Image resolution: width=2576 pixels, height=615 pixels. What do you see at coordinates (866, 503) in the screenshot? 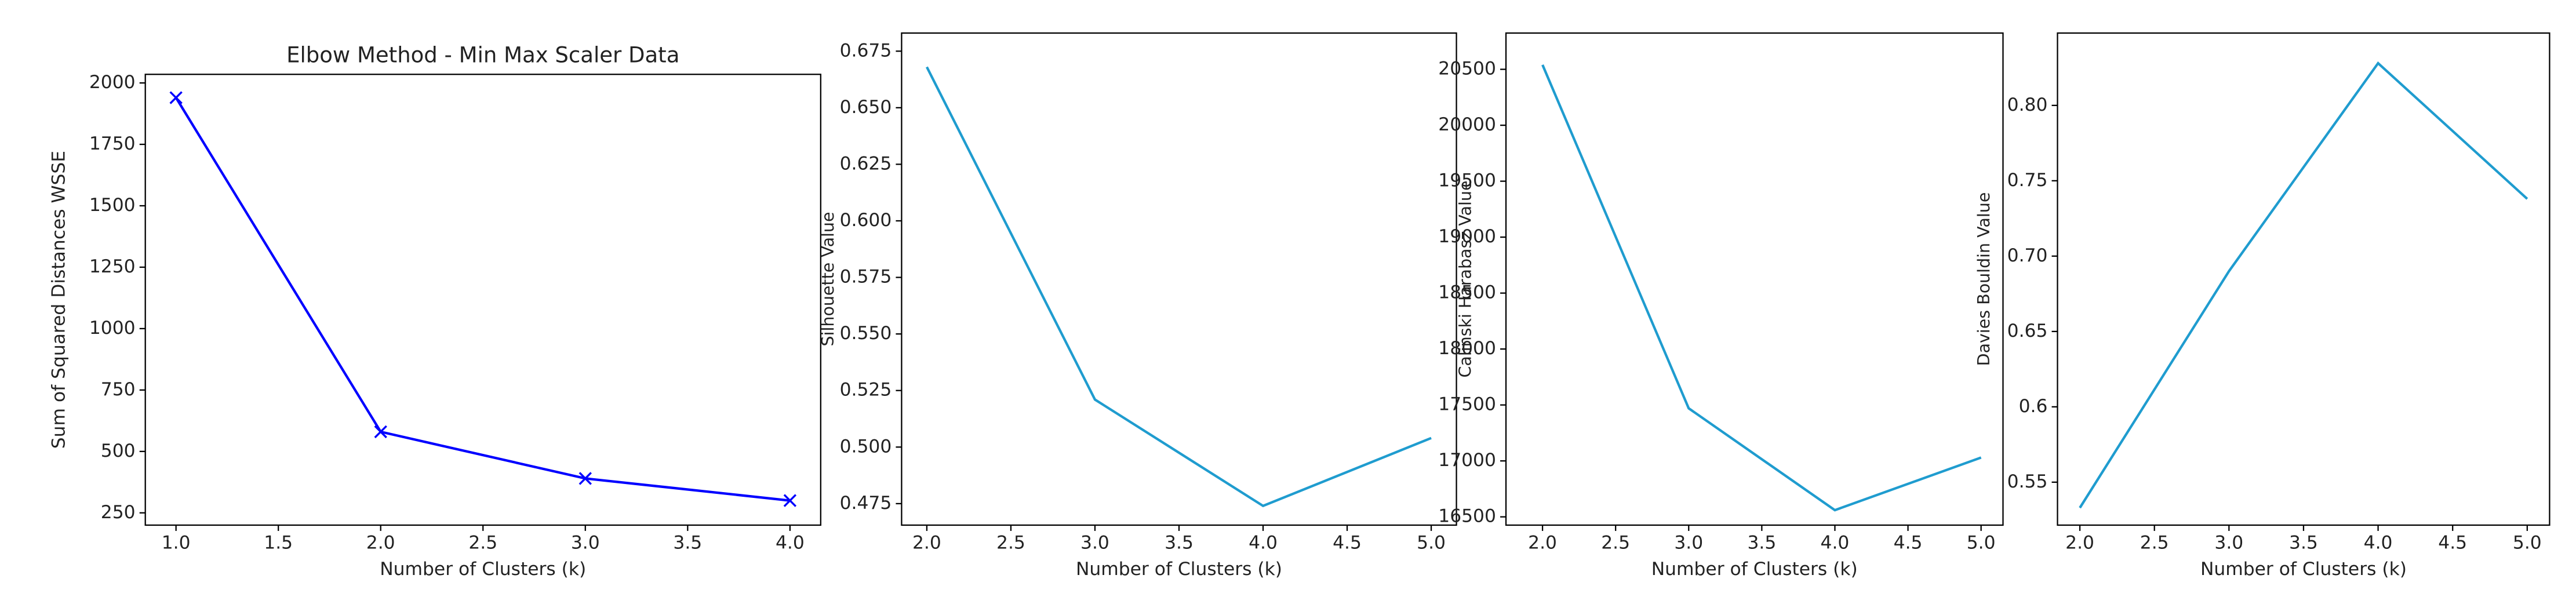
I see `y-tick-label: 0.475` at bounding box center [866, 503].